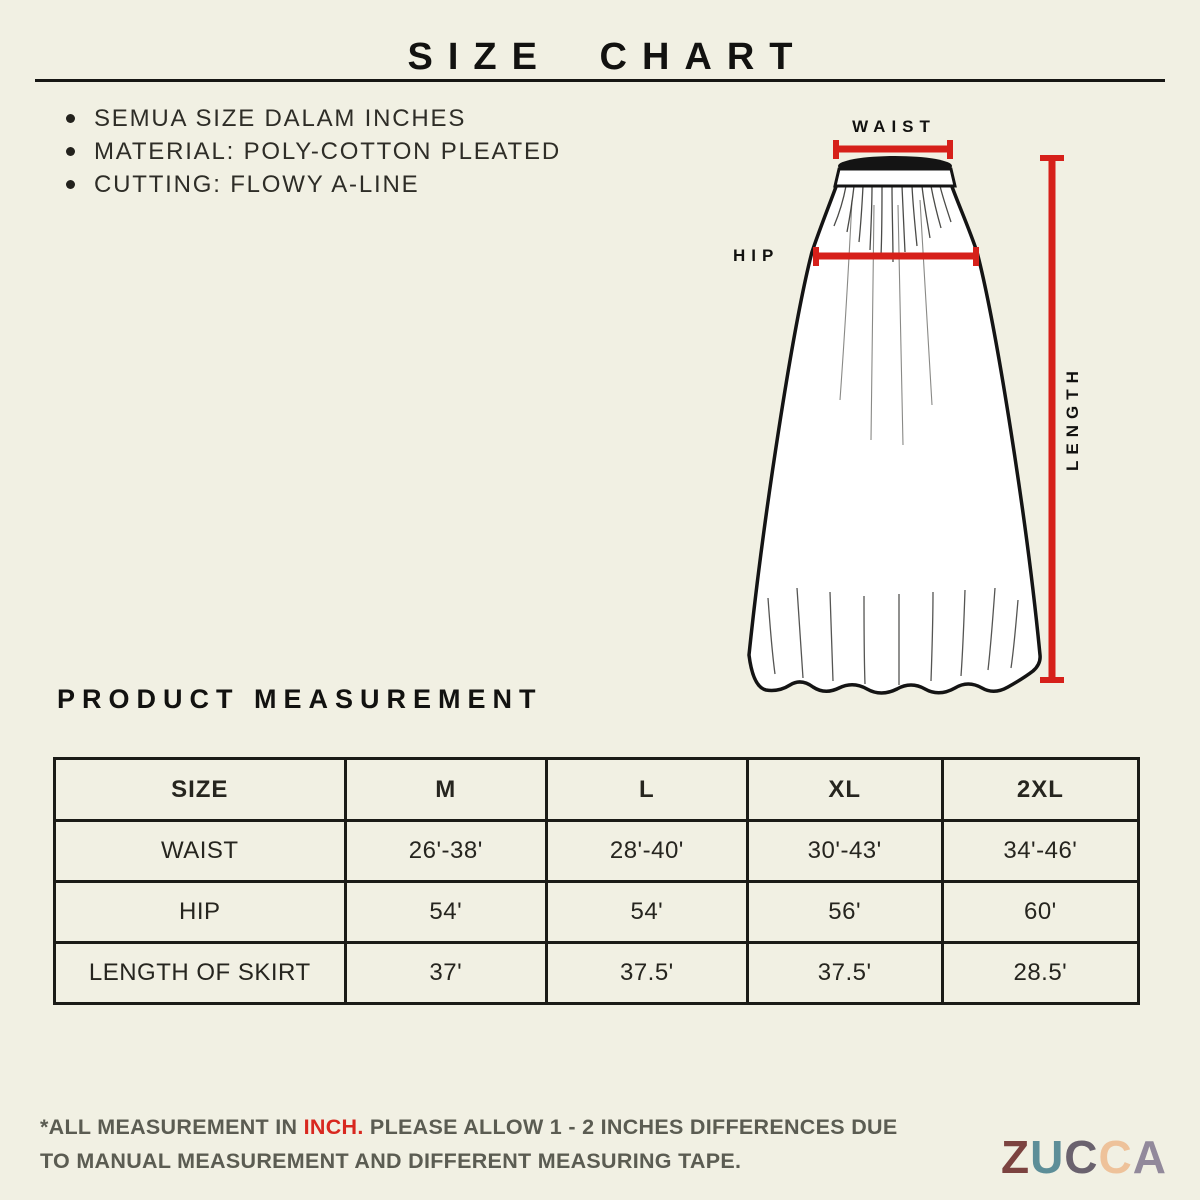 The image size is (1200, 1200). I want to click on table-cell: 28'-40', so click(647, 851).